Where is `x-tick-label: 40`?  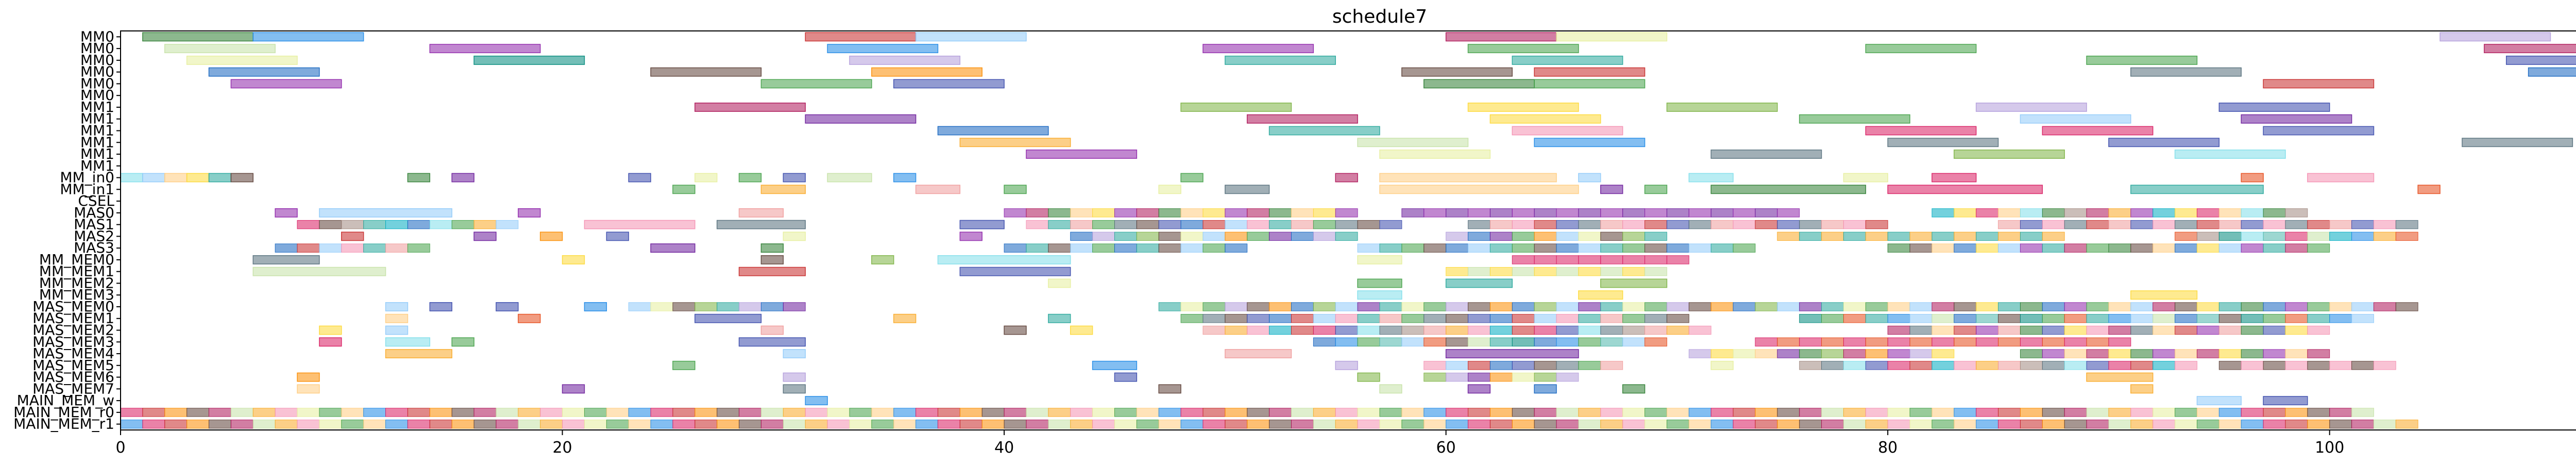 x-tick-label: 40 is located at coordinates (1004, 448).